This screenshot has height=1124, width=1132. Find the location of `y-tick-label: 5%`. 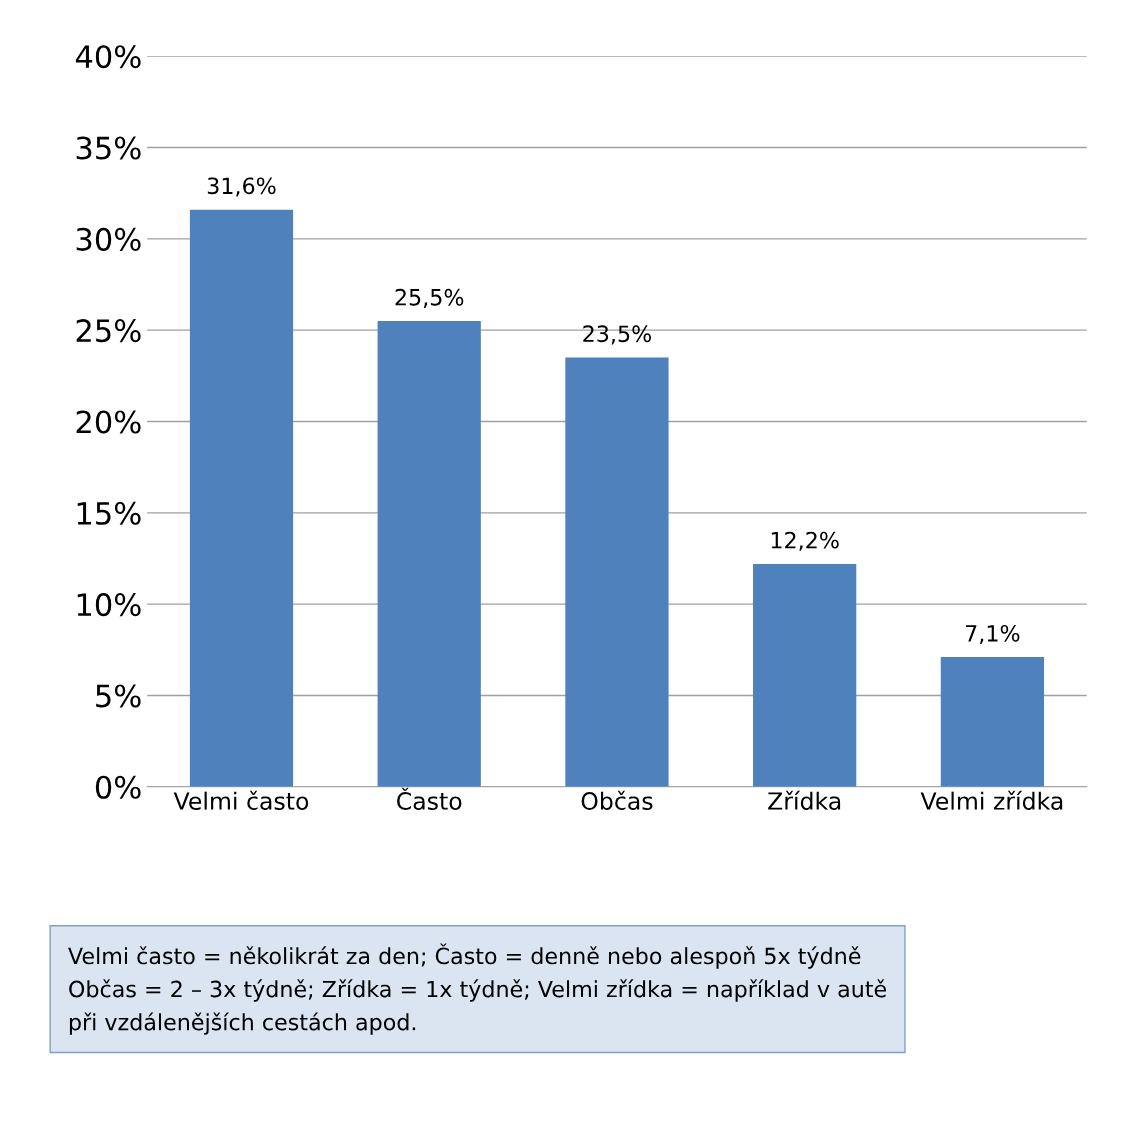

y-tick-label: 5% is located at coordinates (118, 696).